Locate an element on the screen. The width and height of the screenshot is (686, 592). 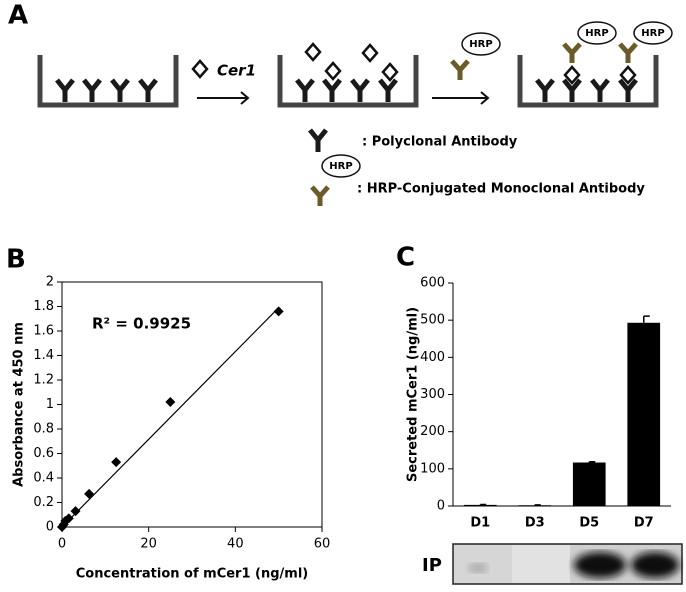
y-tick-label: 0.2 is located at coordinates (43, 502).